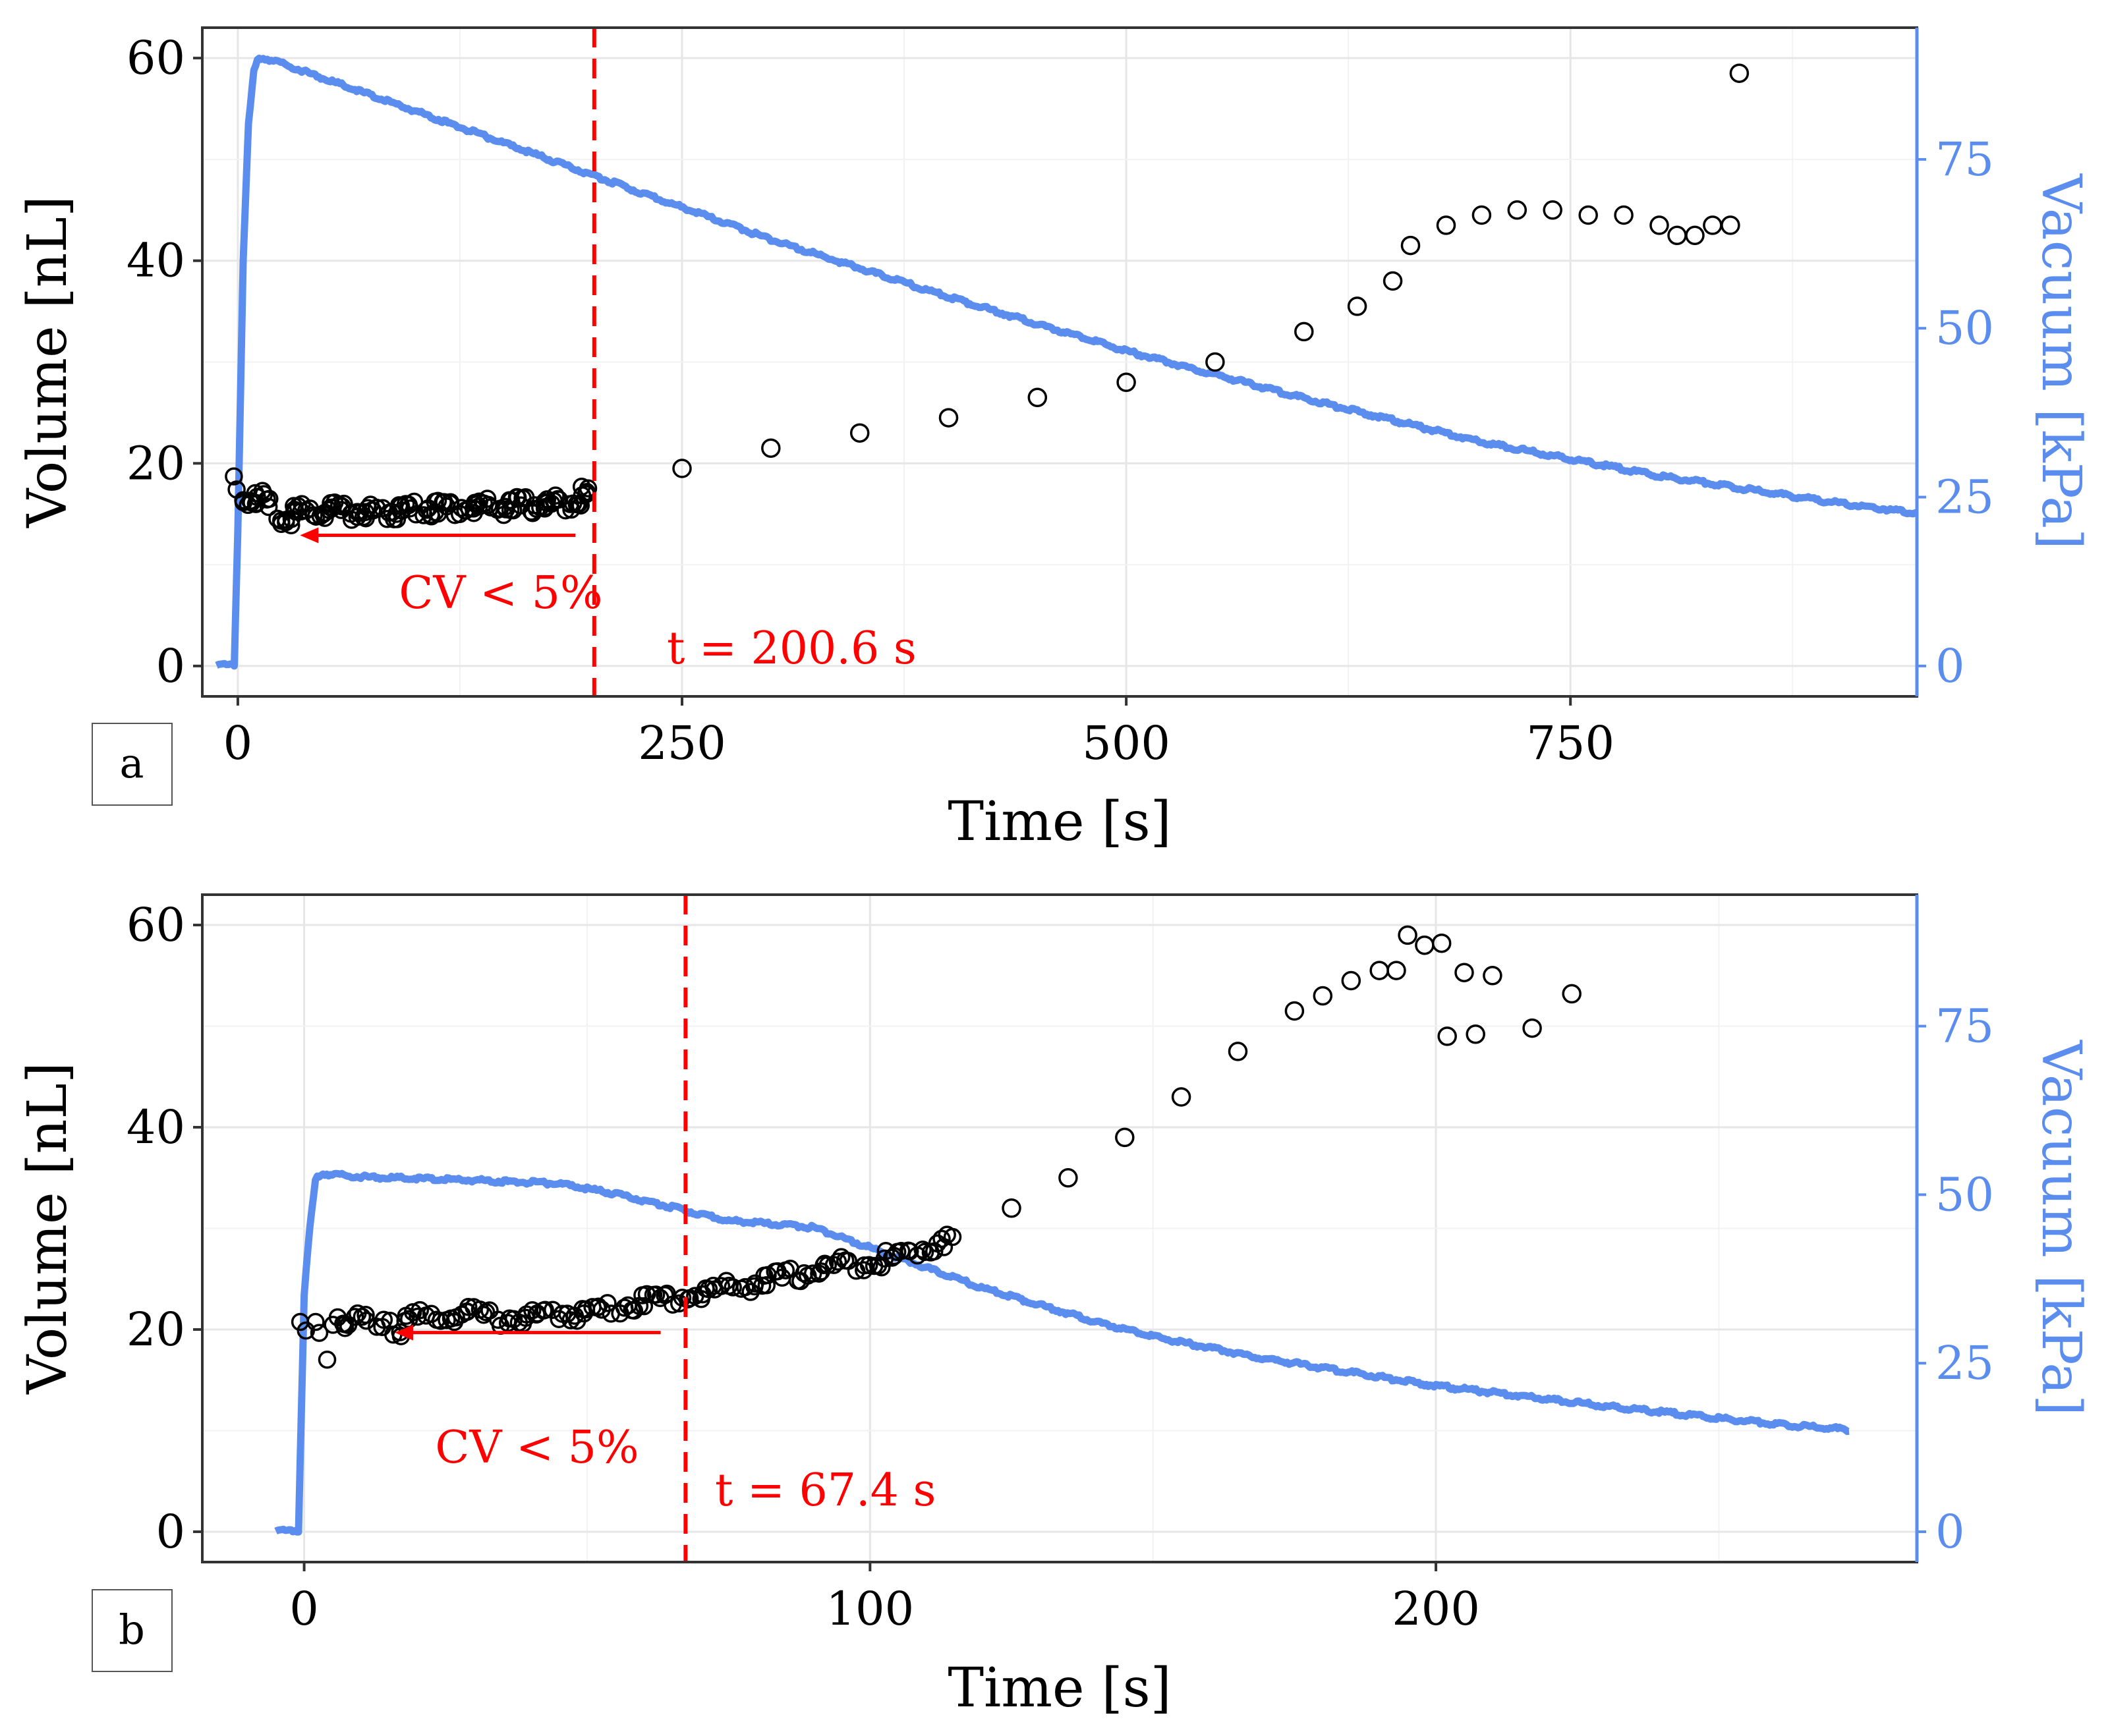  Describe the element at coordinates (537, 1448) in the screenshot. I see `cv-label: CV < 5%` at that location.